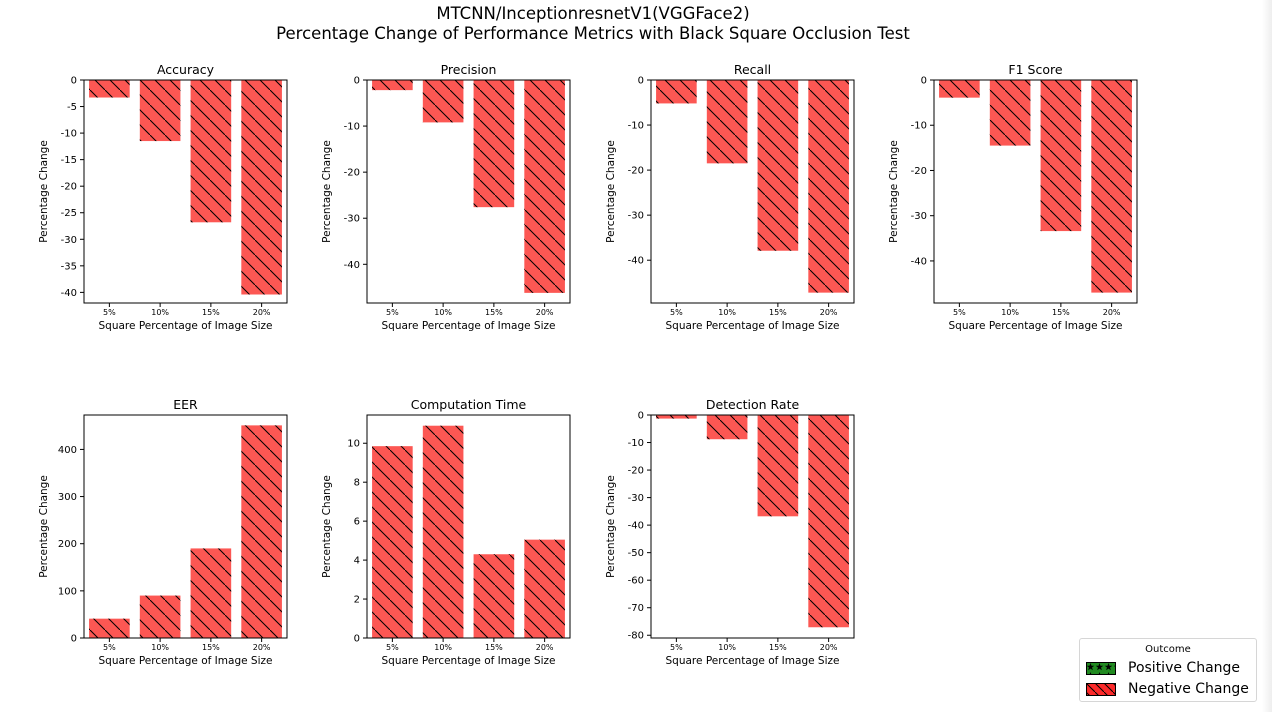 This screenshot has width=1272, height=712. Describe the element at coordinates (353, 444) in the screenshot. I see `ytick-label: 10` at that location.